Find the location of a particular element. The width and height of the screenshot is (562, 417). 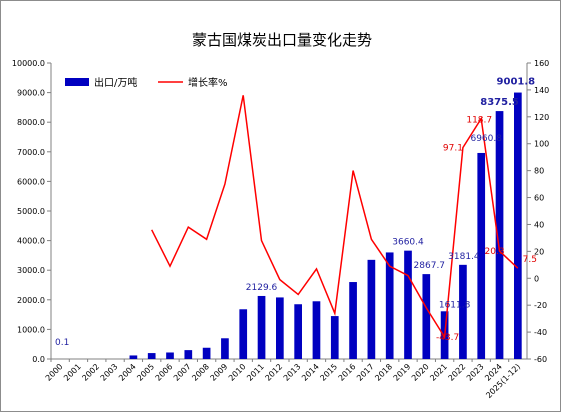

right-tick-label: 100 is located at coordinates (541, 144).